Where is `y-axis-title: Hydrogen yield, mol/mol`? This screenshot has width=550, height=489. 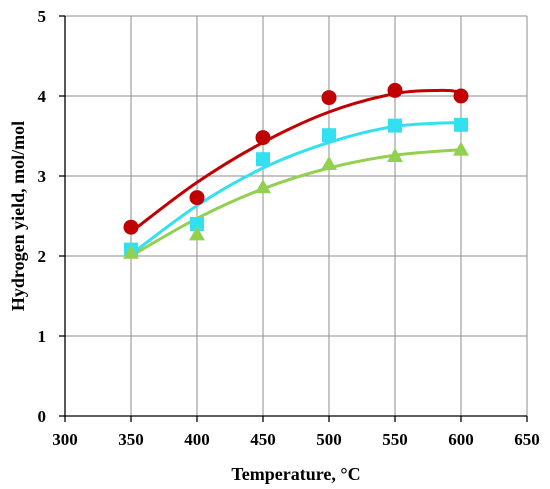 y-axis-title: Hydrogen yield, mol/mol is located at coordinates (18, 216).